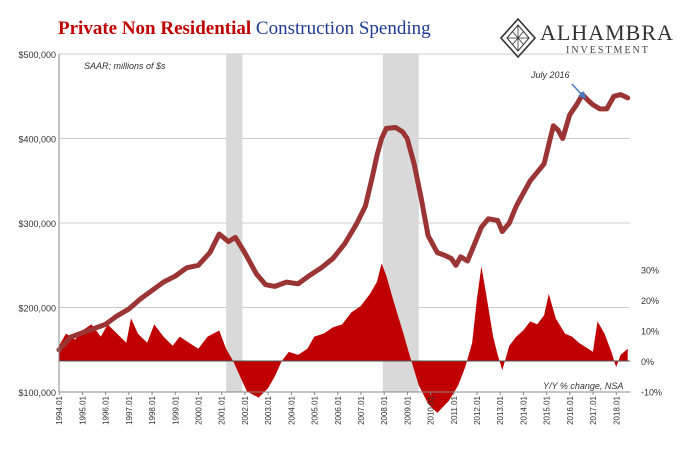 The image size is (678, 460). Describe the element at coordinates (607, 32) in the screenshot. I see `logo-name: ALHAMBRA` at that location.